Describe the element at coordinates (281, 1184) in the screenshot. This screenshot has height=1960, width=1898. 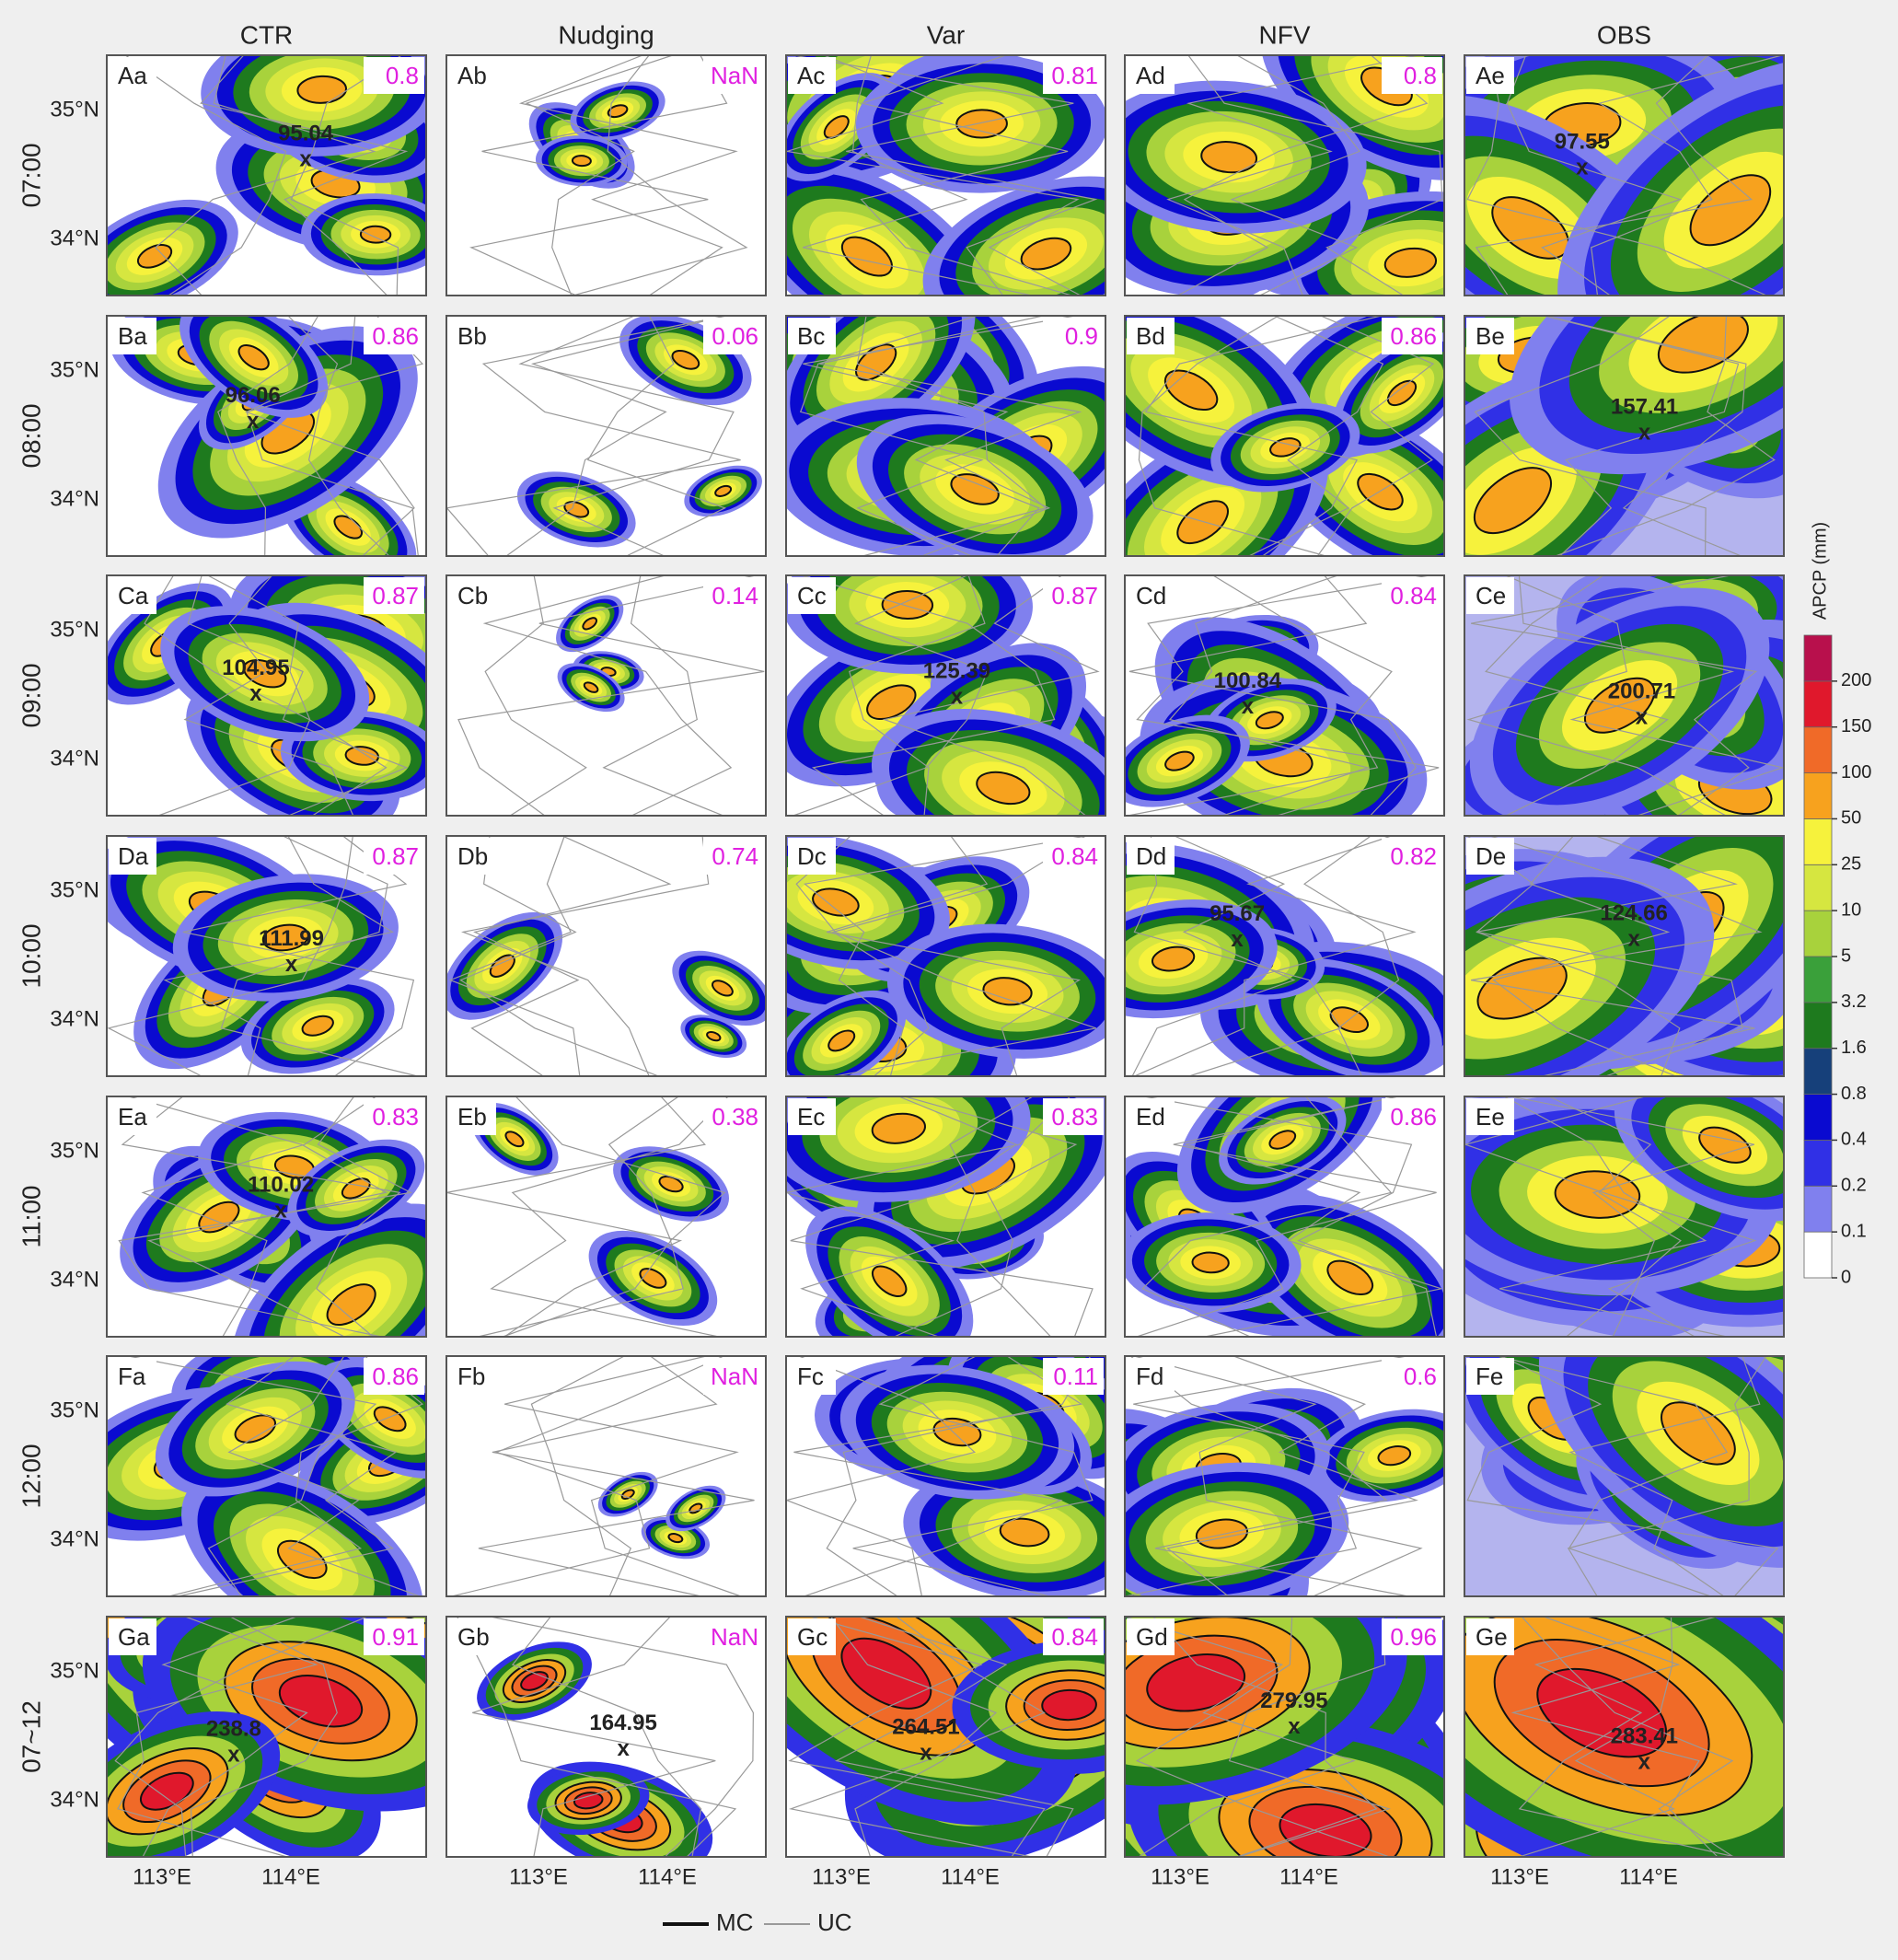
I see `max-value: 110.02` at that location.